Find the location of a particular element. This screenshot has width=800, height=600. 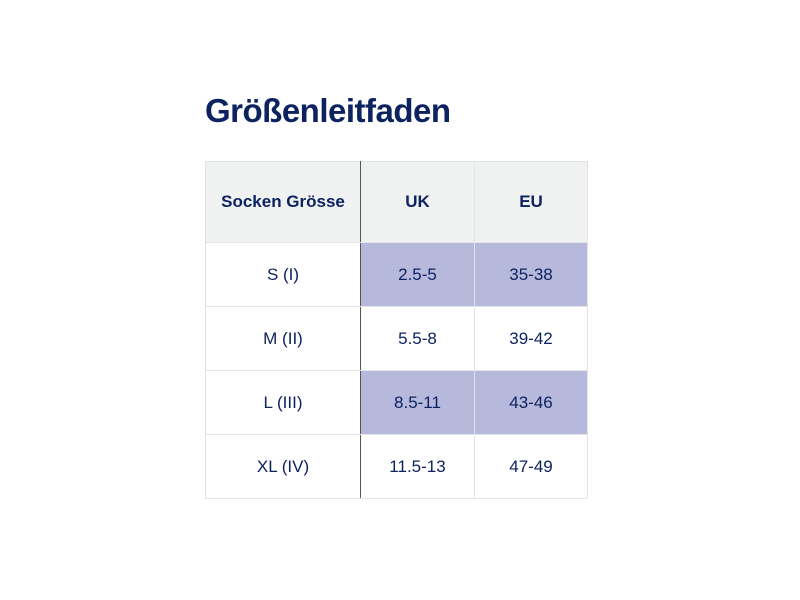

table-cell: 43-46 is located at coordinates (531, 402).